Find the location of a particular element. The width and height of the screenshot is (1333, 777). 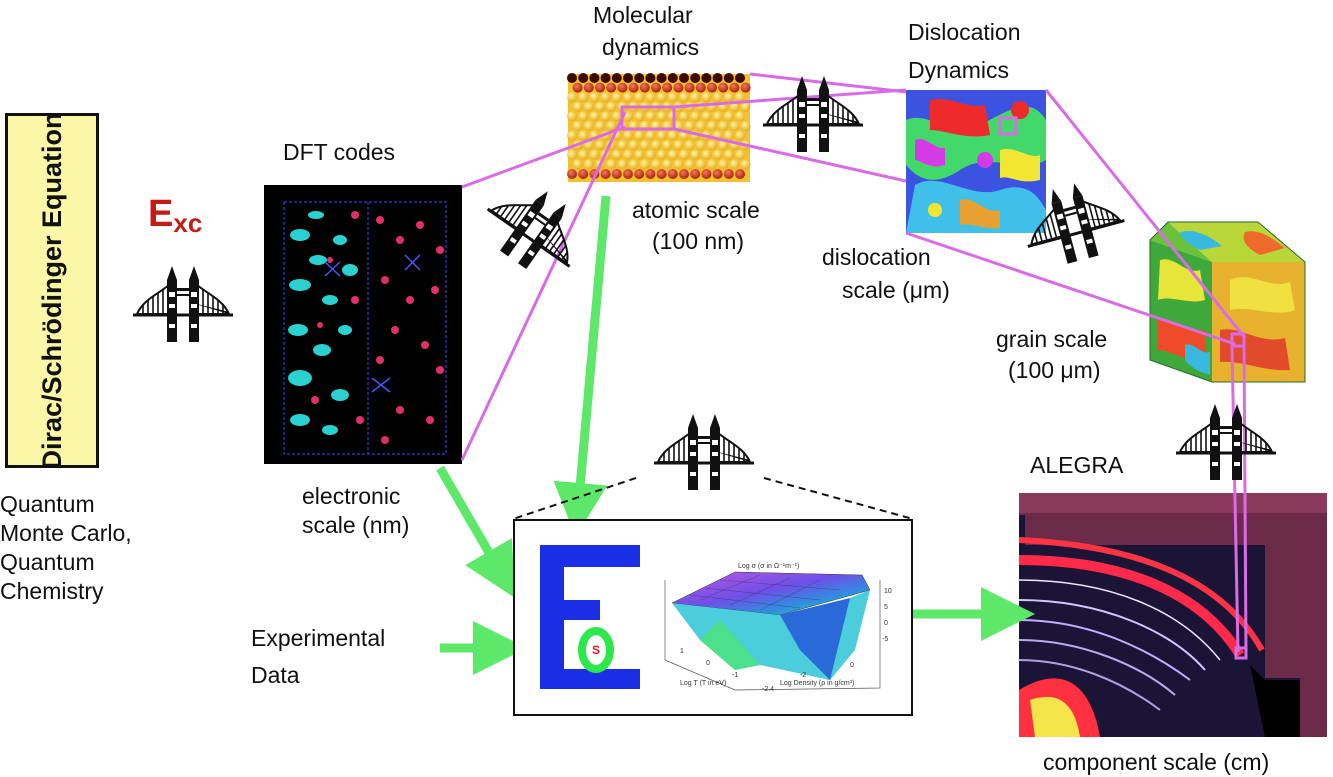

alegra-image is located at coordinates (1172, 615).